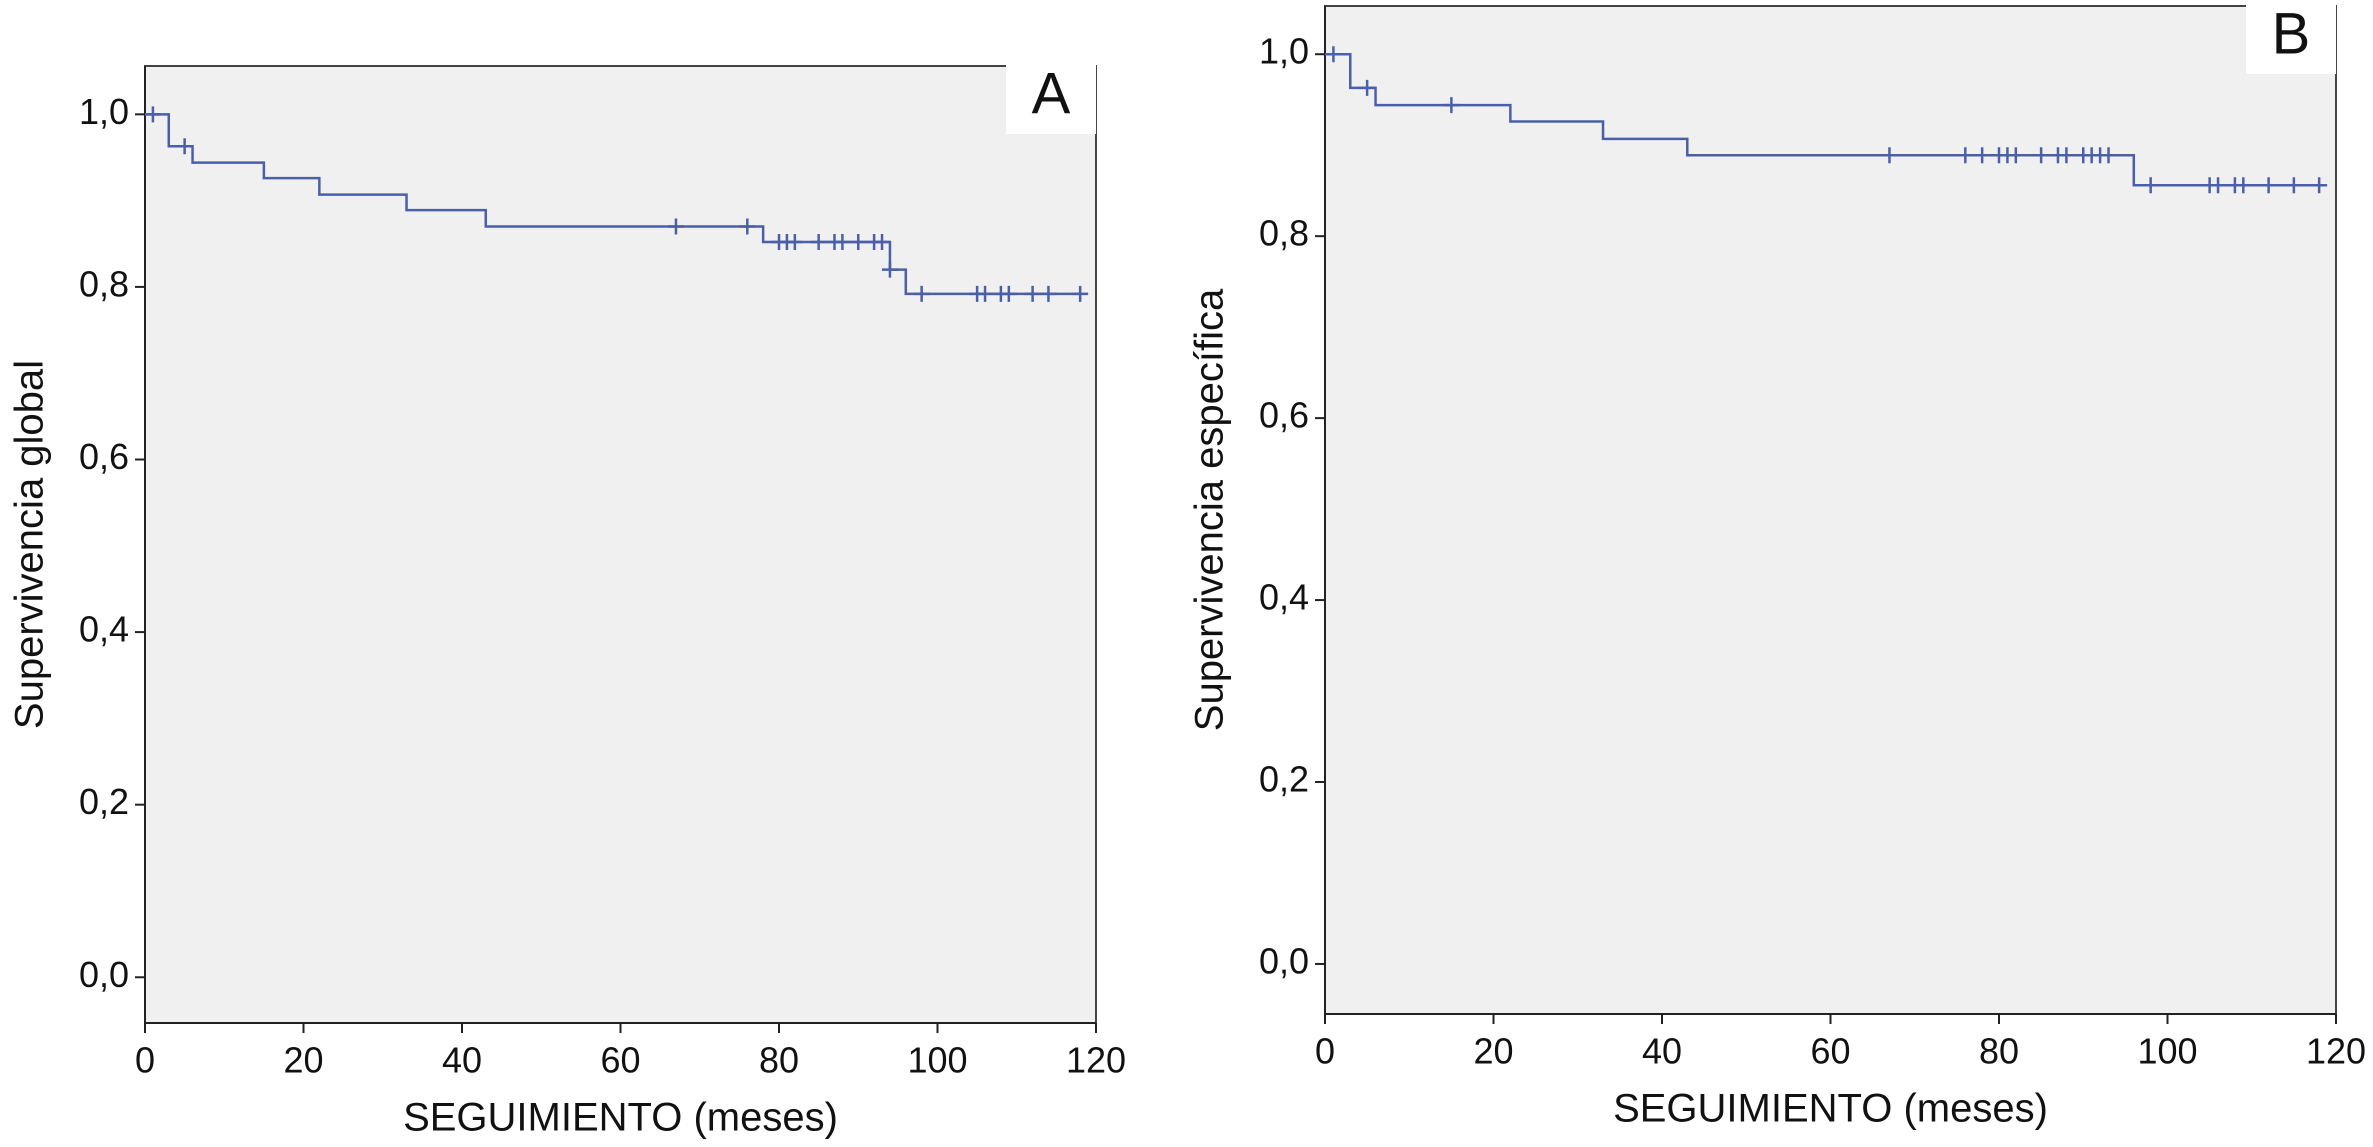  I want to click on y-axis-label: Supervivencia global, so click(30, 544).